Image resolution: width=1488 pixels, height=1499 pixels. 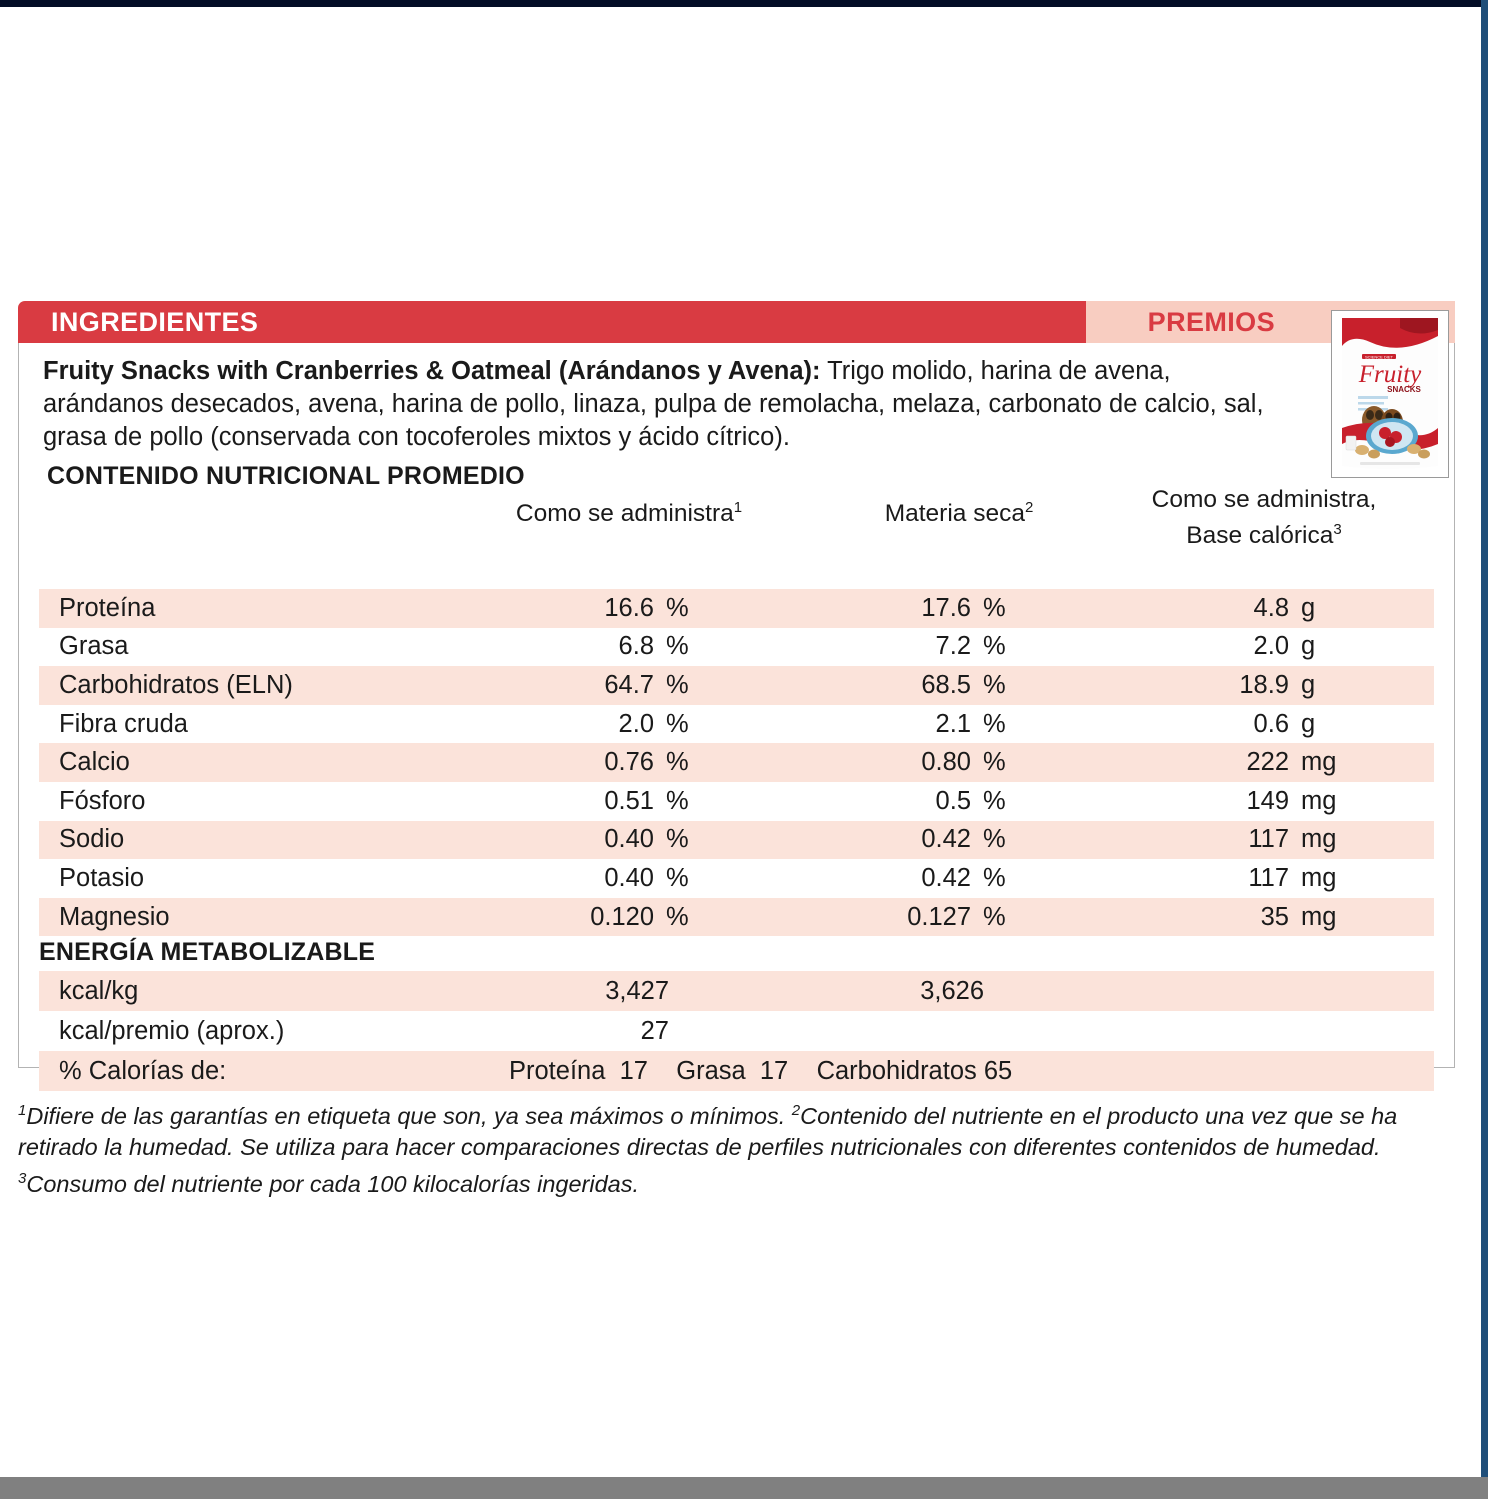 I want to click on table-row: Fósforo 0.51 % 0.5 % 149 mg, so click(x=736, y=801).